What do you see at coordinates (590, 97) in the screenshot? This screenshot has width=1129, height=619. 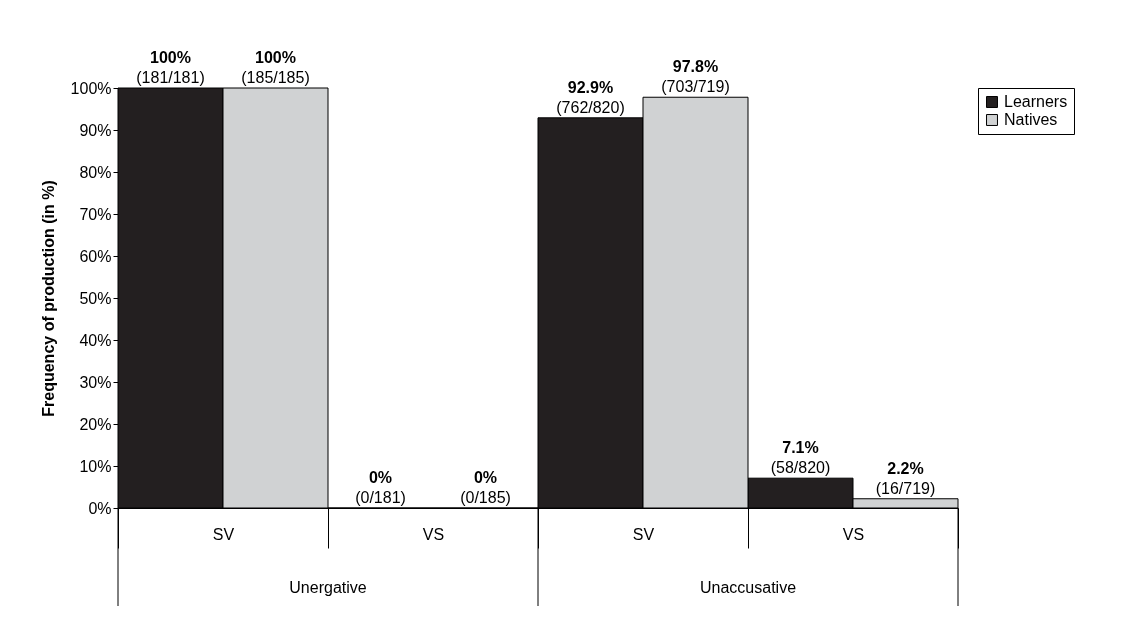 I see `text: 92.9% (762/820)` at bounding box center [590, 97].